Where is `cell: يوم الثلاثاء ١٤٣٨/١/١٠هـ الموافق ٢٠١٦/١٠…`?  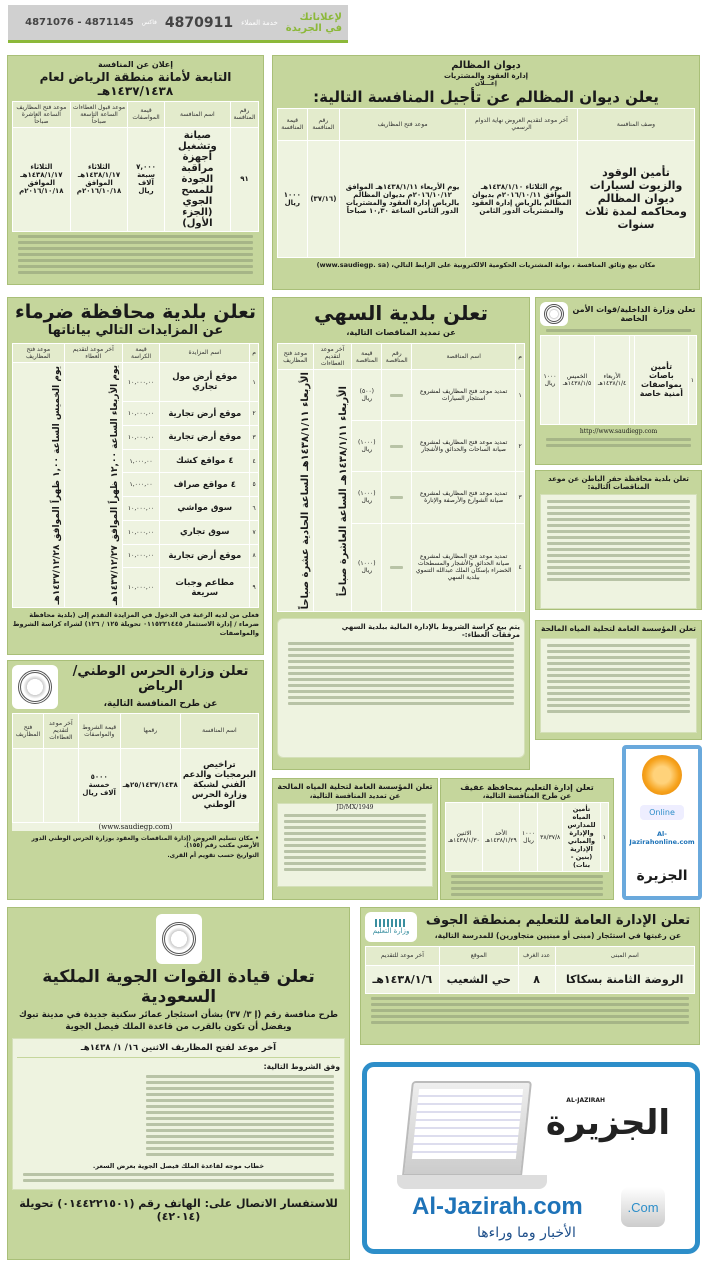 cell: يوم الثلاثاء ١٤٣٨/١/١٠هـ الموافق ٢٠١٦/١٠… is located at coordinates (521, 198).